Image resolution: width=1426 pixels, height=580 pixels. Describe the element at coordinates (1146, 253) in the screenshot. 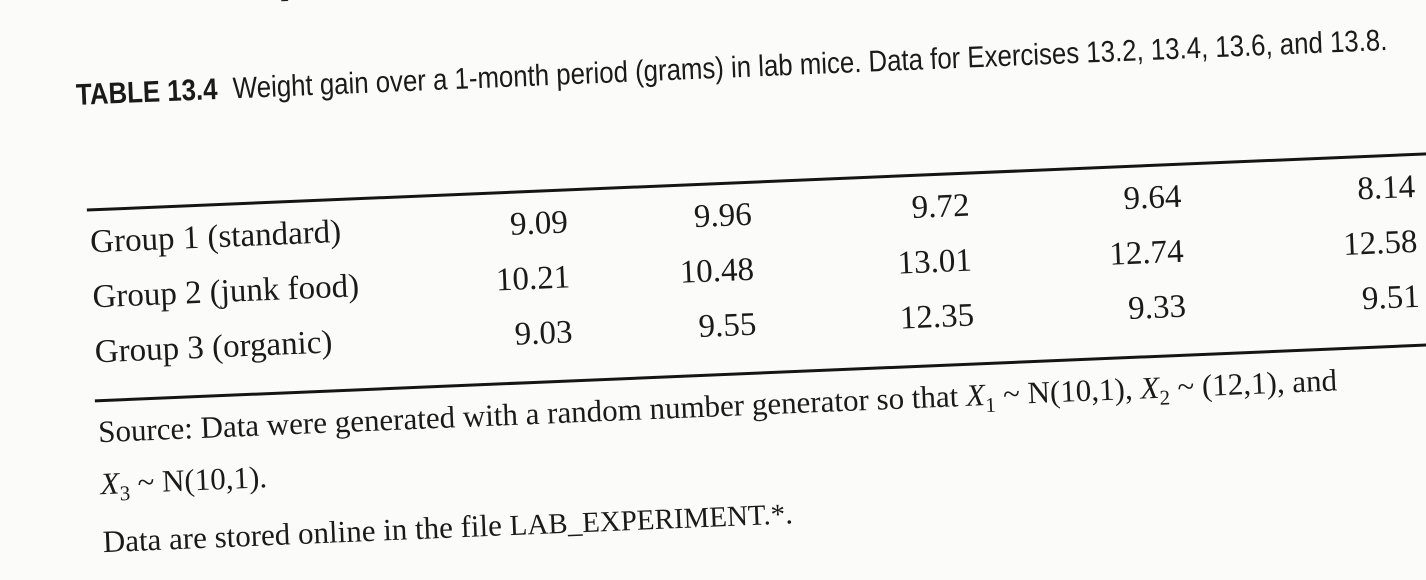

I see `table-cell: 12.74` at that location.